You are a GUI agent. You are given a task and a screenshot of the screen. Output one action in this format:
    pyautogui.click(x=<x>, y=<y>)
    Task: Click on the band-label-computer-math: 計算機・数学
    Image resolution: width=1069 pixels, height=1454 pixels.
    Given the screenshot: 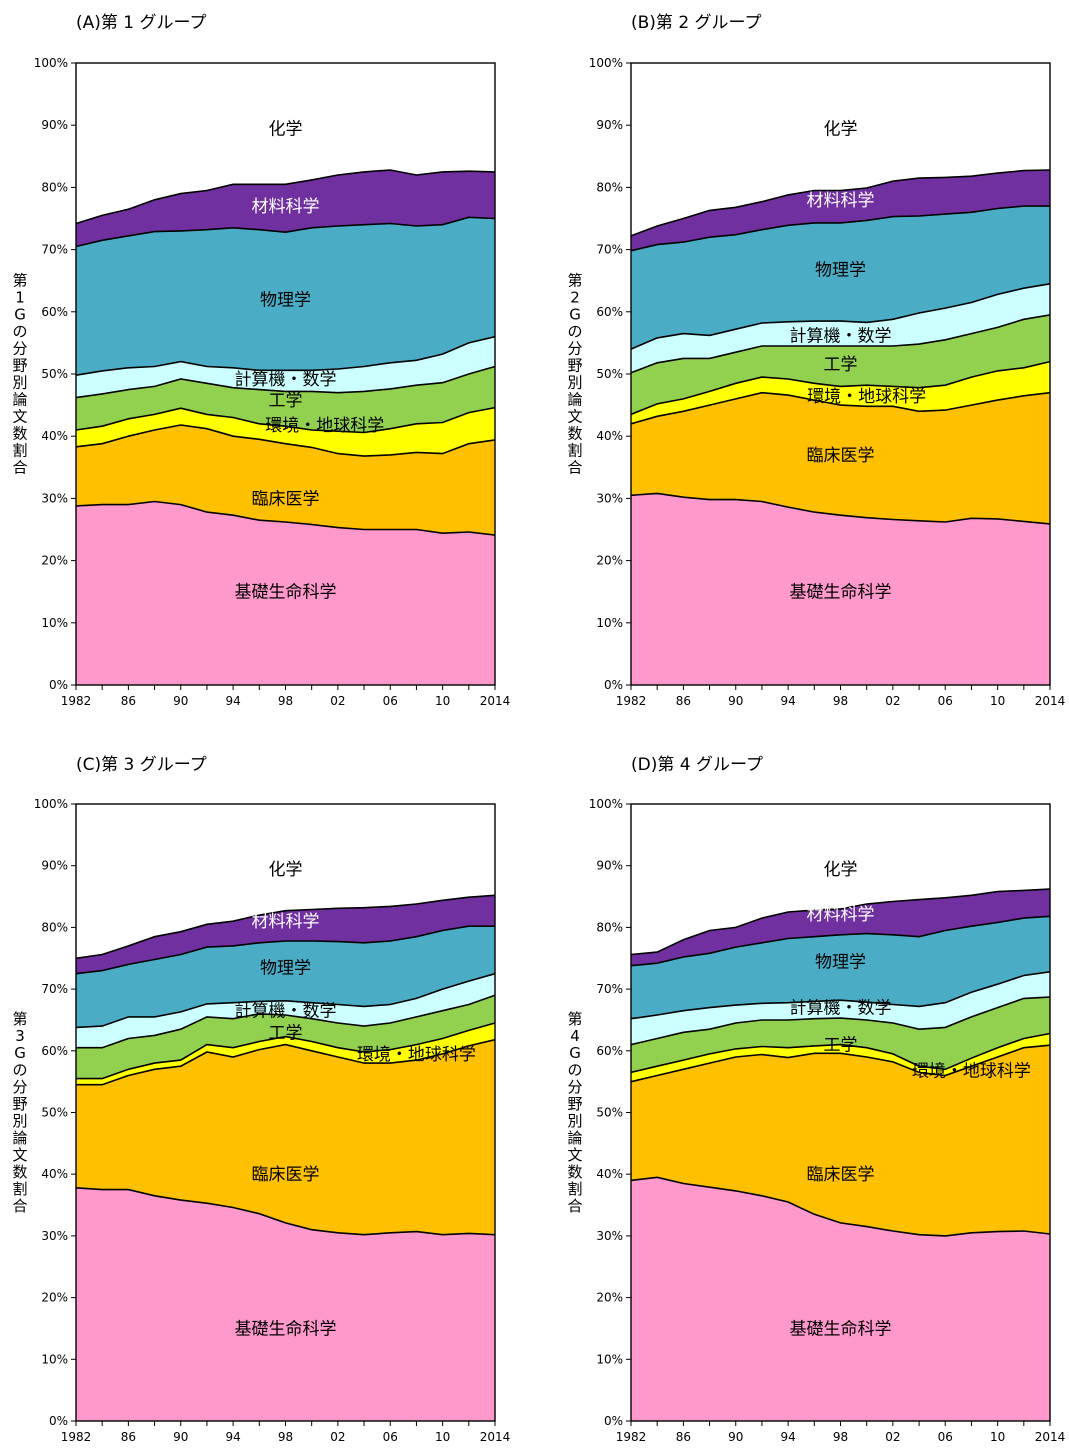 What is the action you would take?
    pyautogui.click(x=841, y=336)
    